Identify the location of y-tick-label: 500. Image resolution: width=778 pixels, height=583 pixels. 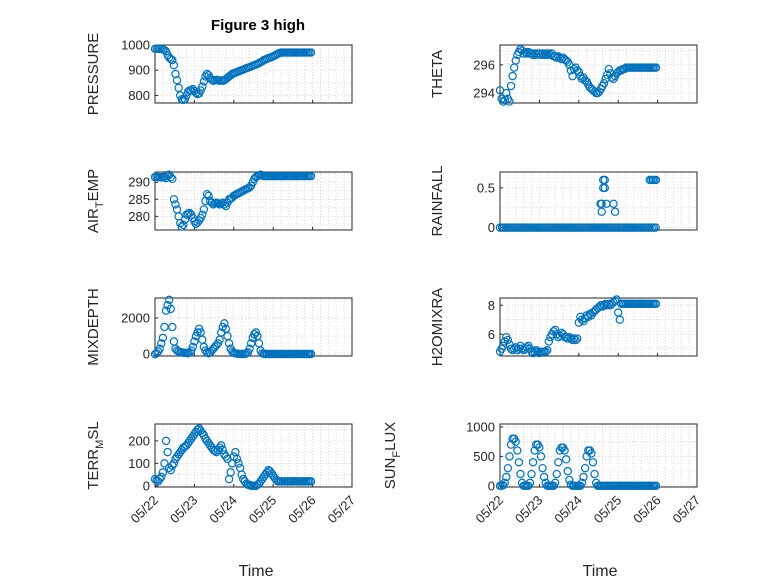
(484, 456).